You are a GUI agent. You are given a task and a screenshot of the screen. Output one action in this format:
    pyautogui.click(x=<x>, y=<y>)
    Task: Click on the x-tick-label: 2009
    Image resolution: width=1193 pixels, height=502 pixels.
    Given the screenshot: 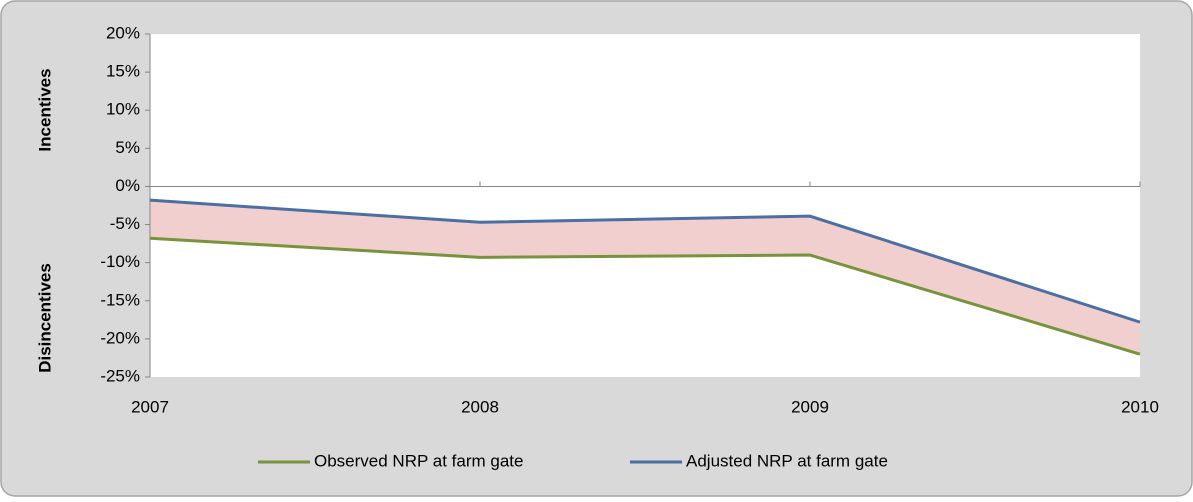 What is the action you would take?
    pyautogui.click(x=810, y=406)
    